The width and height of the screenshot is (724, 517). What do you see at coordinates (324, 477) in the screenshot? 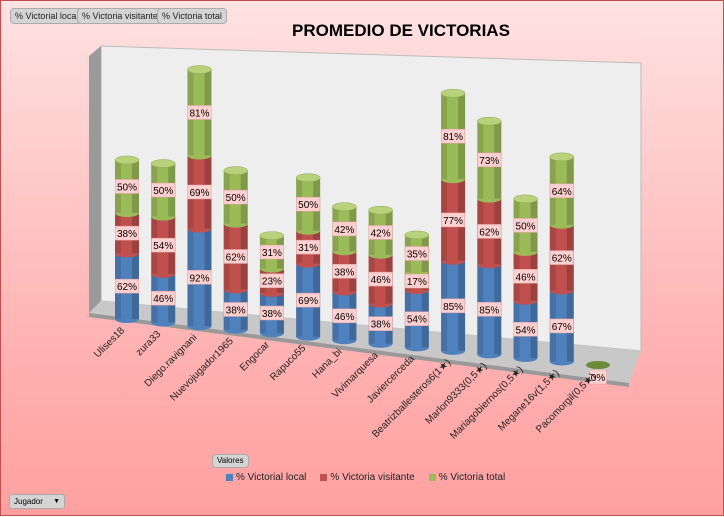
I see `legend-swatch` at bounding box center [324, 477].